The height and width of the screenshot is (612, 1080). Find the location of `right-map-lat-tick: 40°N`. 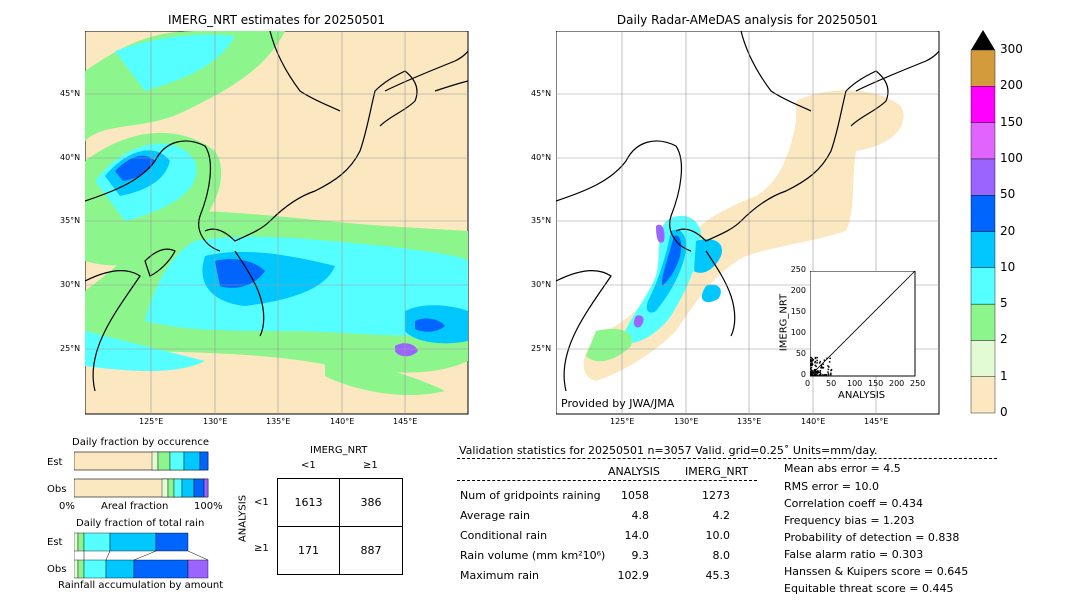

right-map-lat-tick: 40°N is located at coordinates (541, 157).